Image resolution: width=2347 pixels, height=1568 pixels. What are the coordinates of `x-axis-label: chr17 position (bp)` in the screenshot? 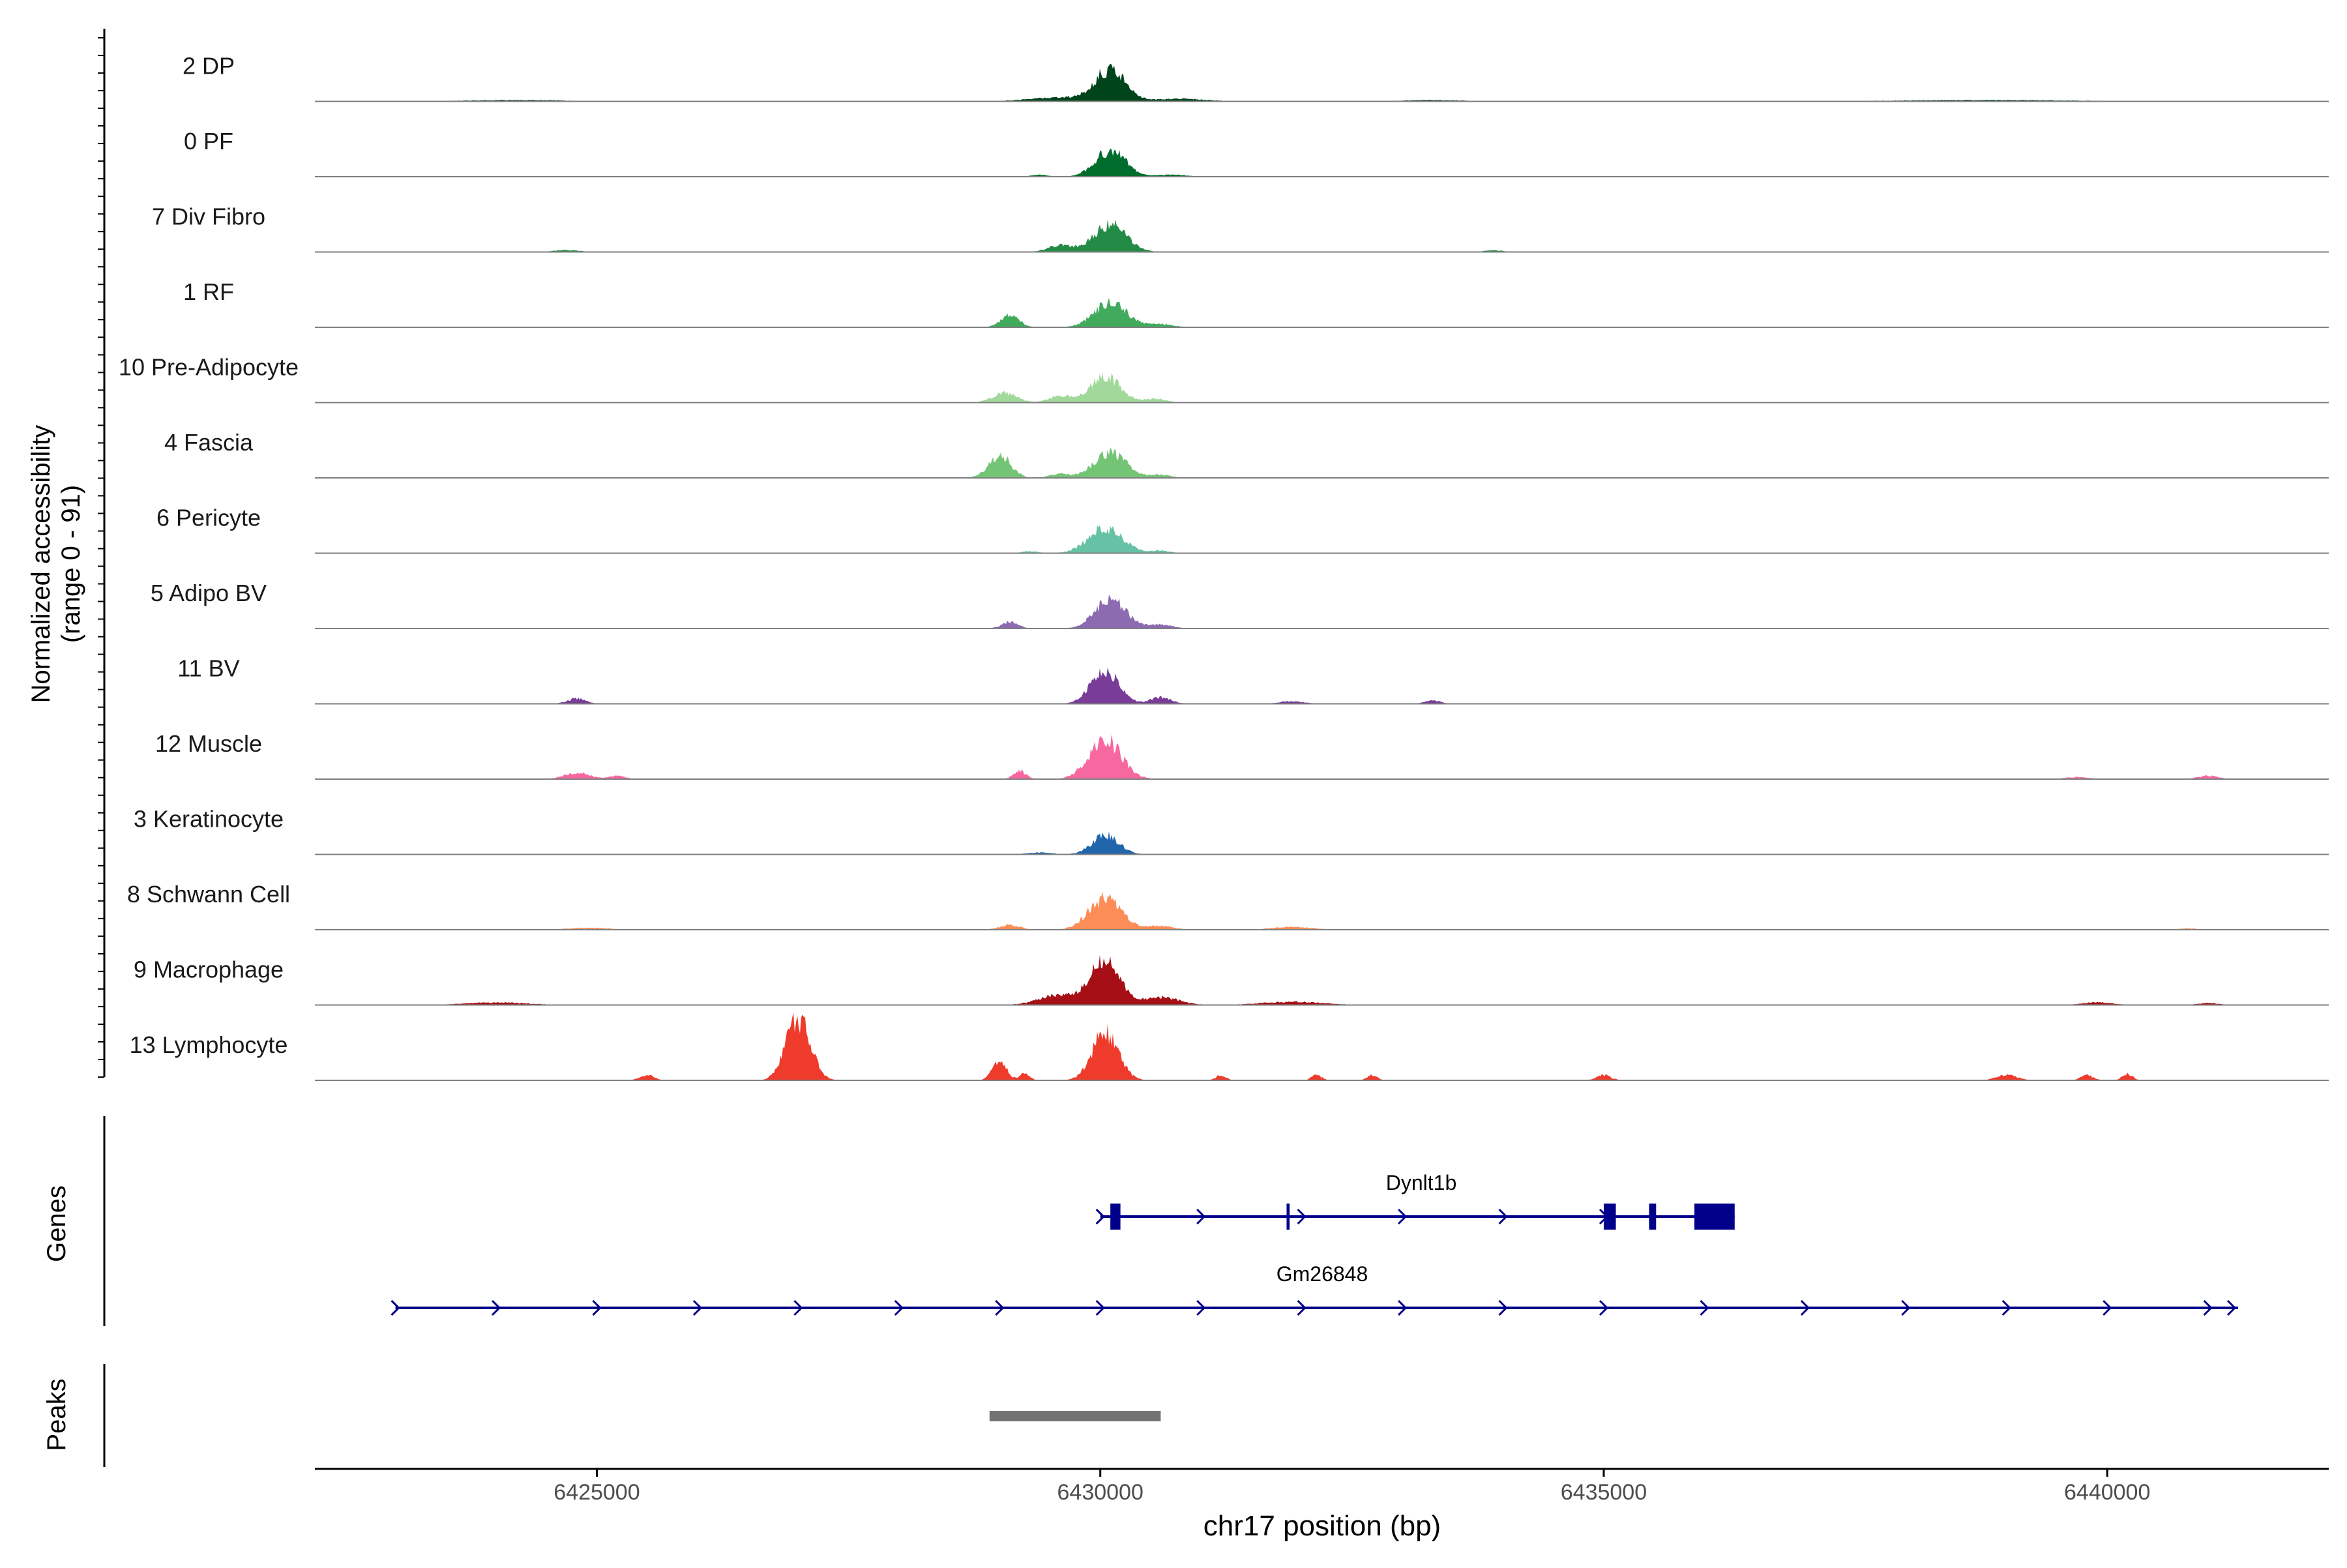 It's located at (1322, 1526).